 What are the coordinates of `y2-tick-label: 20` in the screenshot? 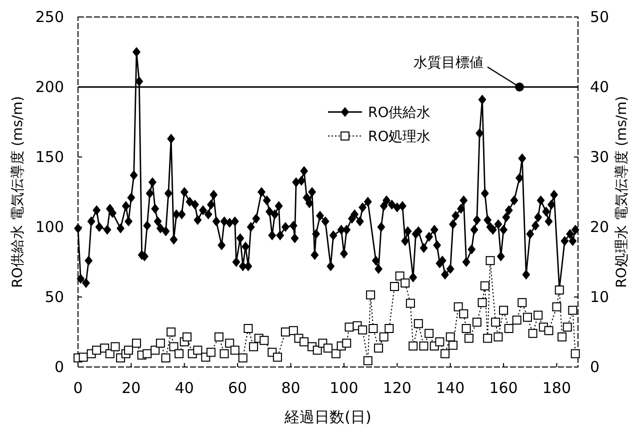 It's located at (600, 227).